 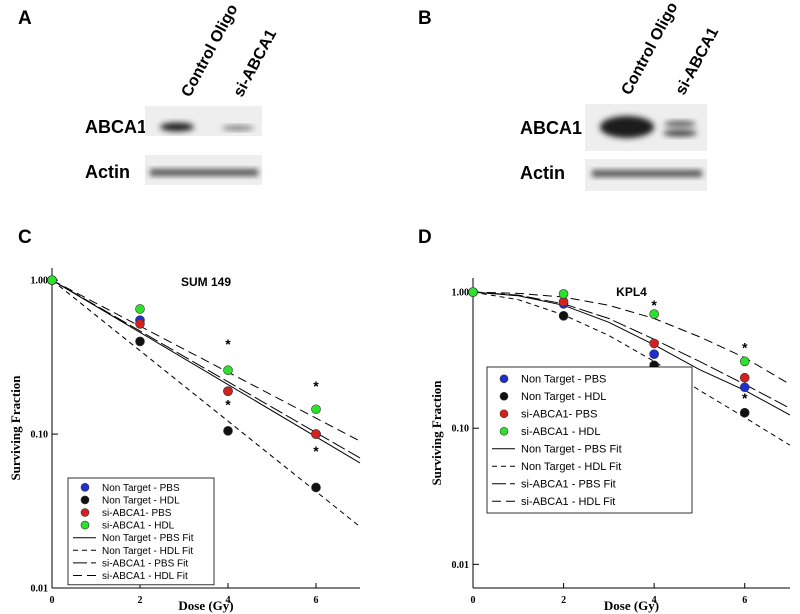 What do you see at coordinates (425, 18) in the screenshot?
I see `panel-label: B` at bounding box center [425, 18].